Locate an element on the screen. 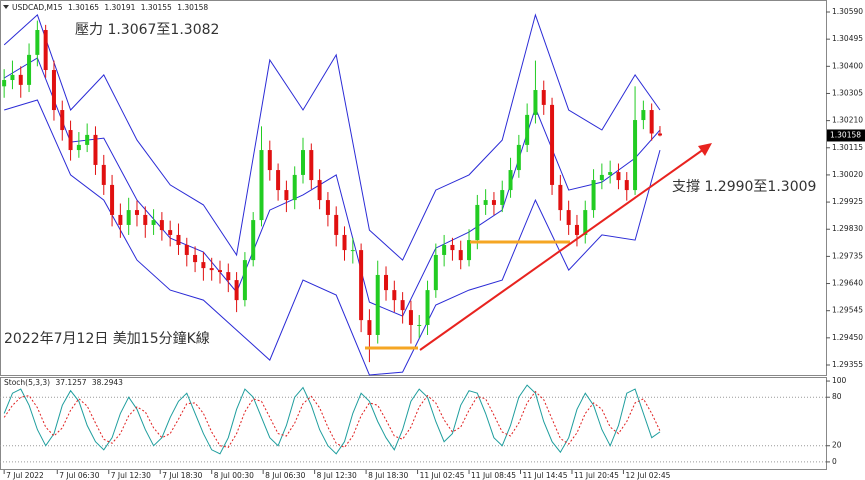  header-open: 1.30165 is located at coordinates (83, 7).